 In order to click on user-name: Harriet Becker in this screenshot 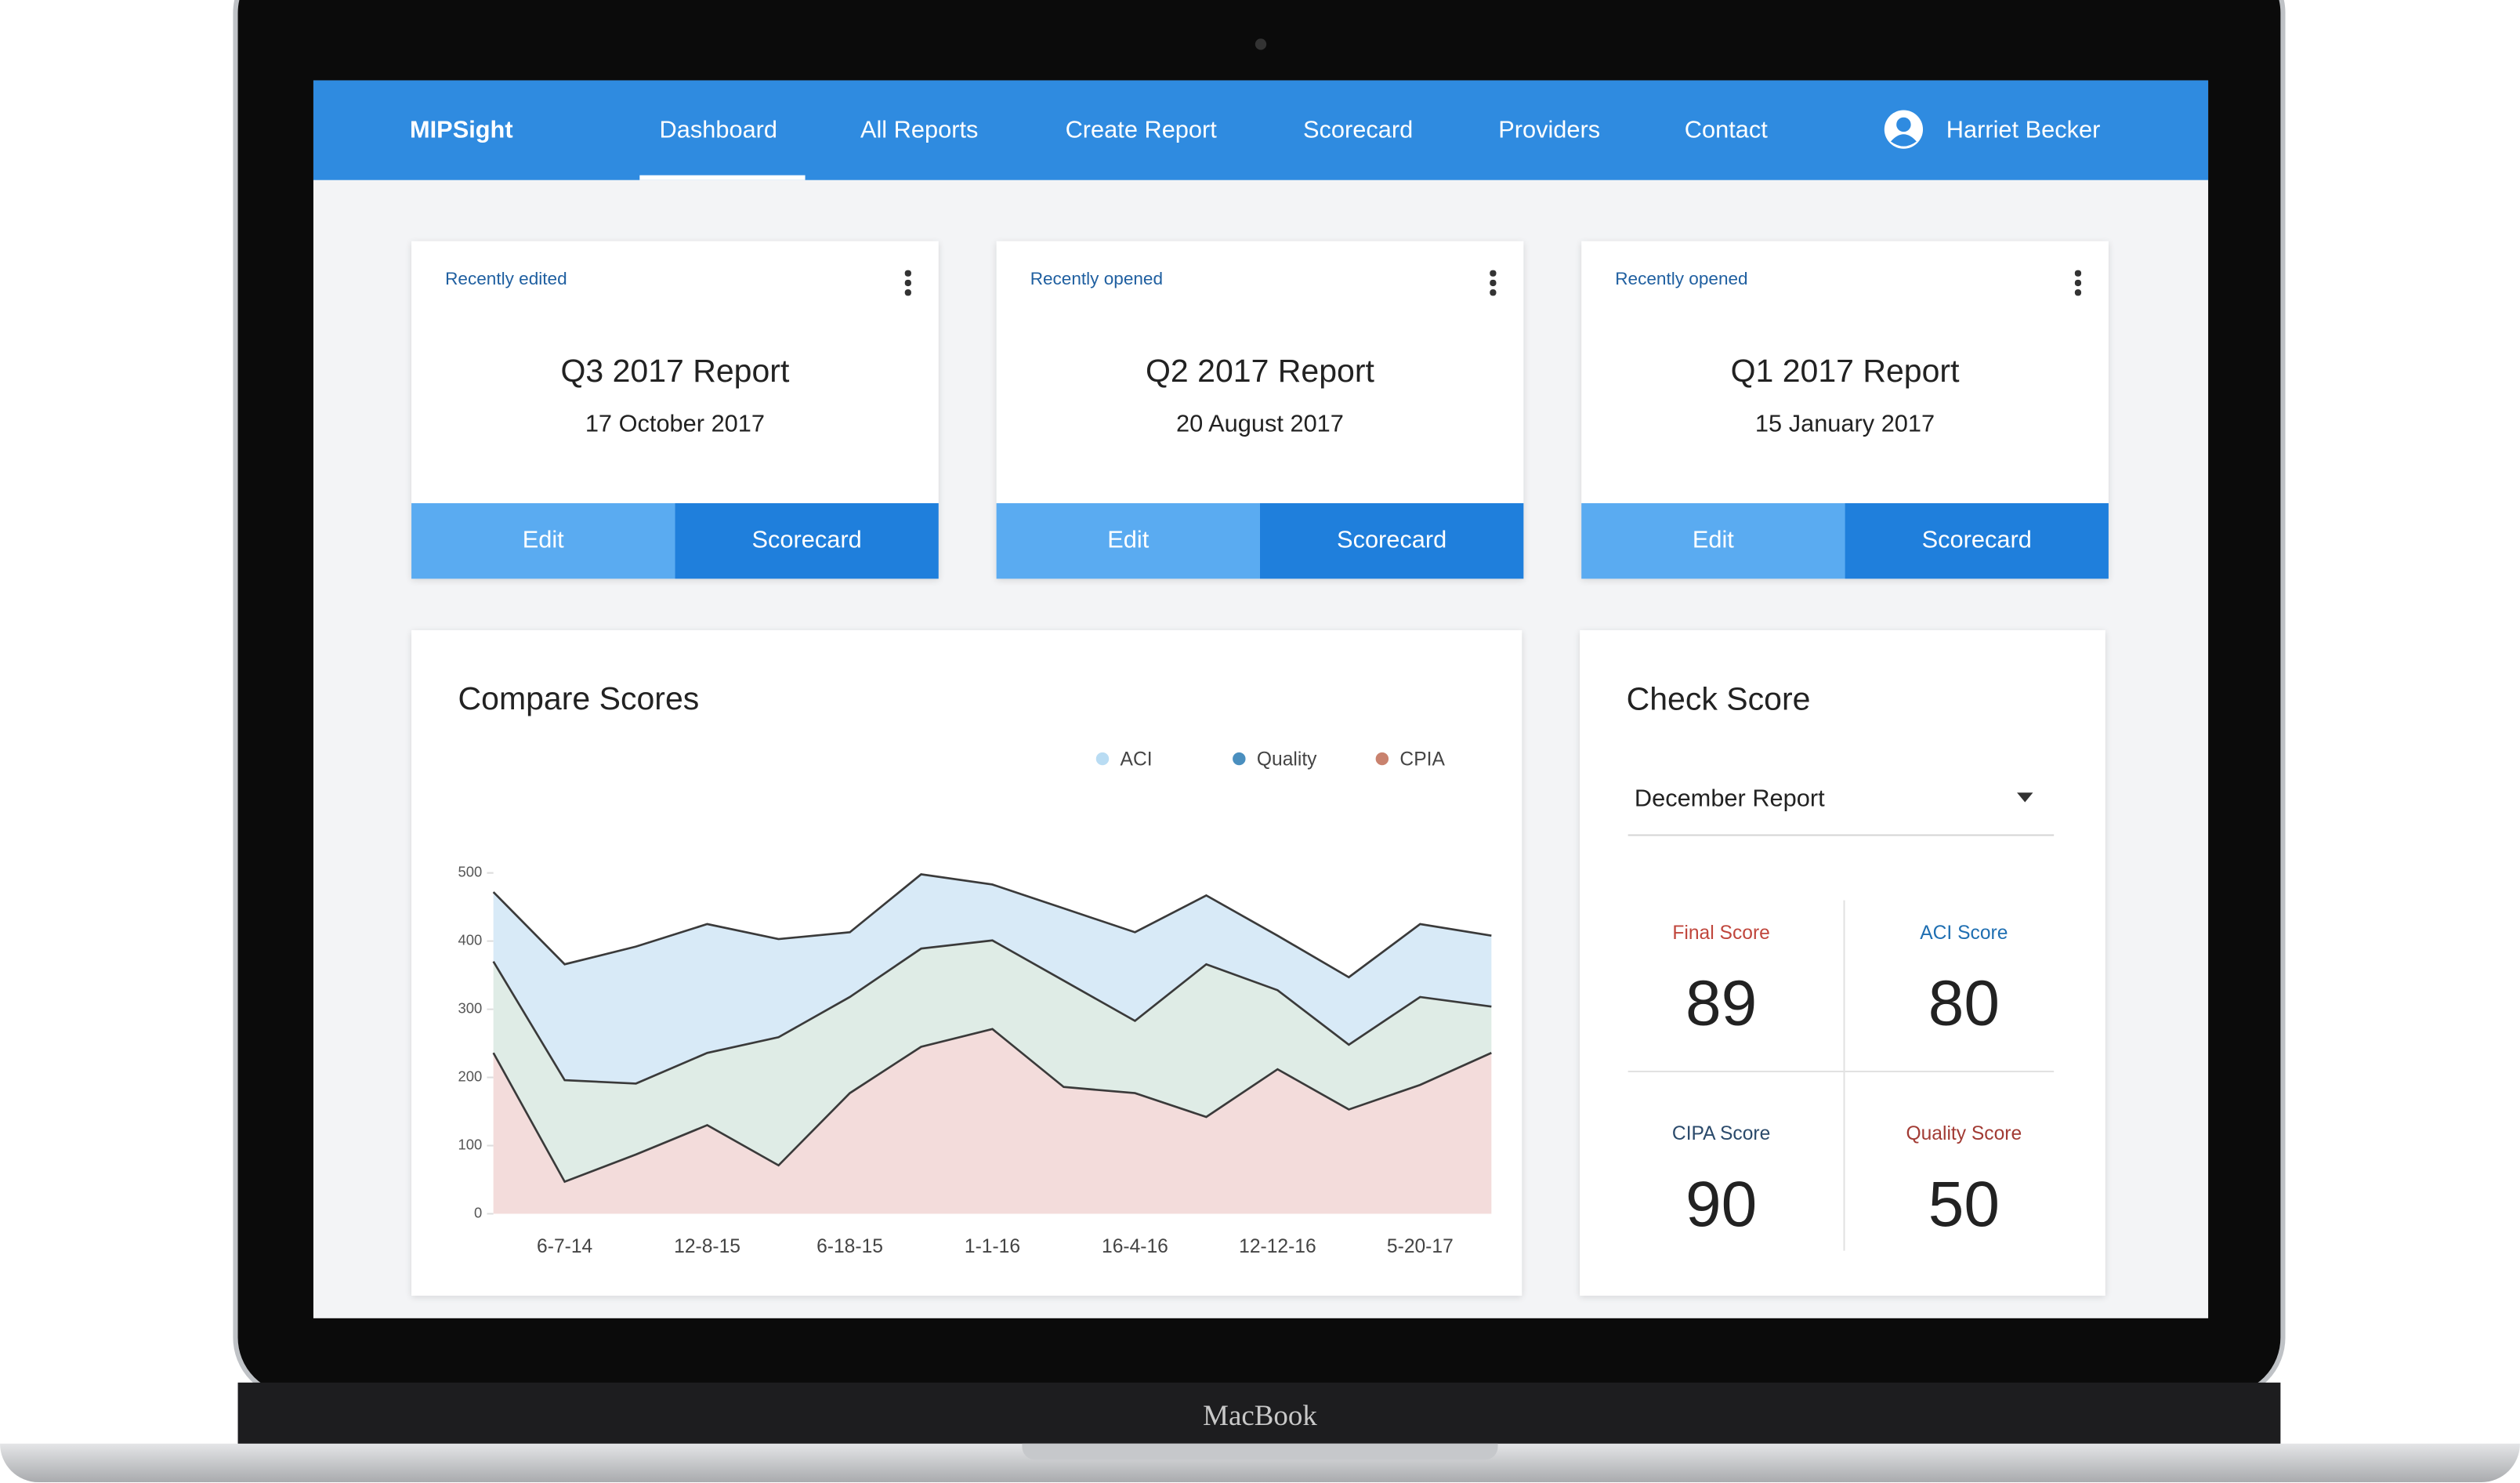, I will do `click(2023, 130)`.